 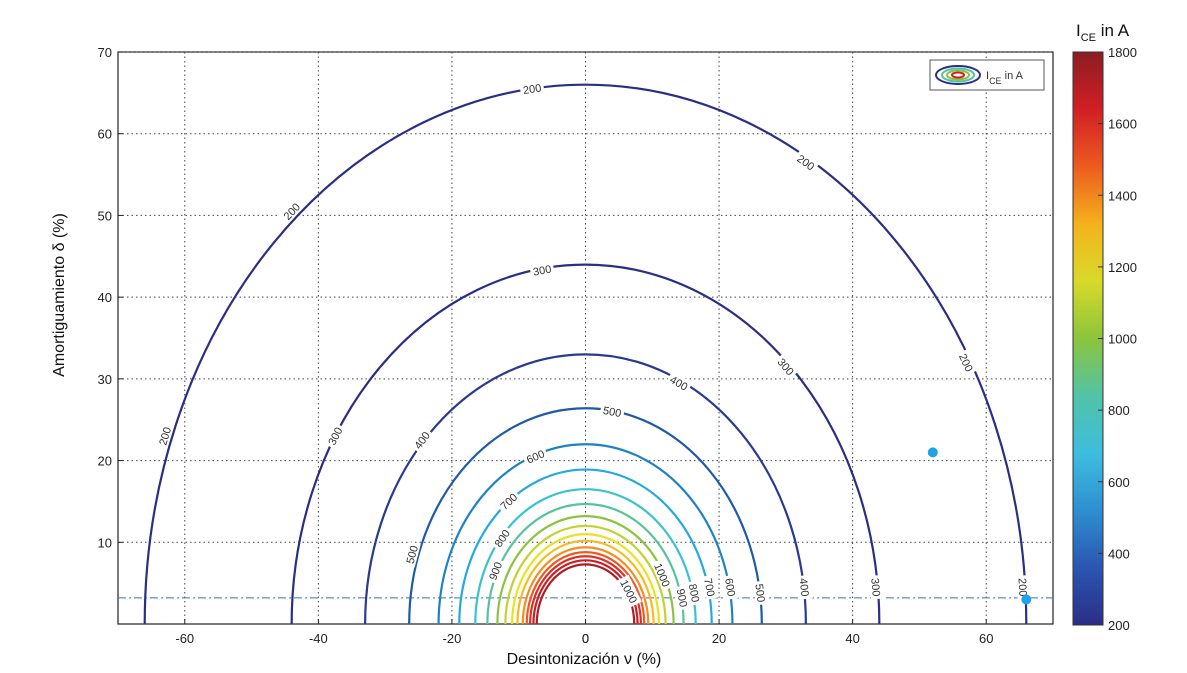 What do you see at coordinates (584, 659) in the screenshot?
I see `x-axis-label: Desintonización ν (%)` at bounding box center [584, 659].